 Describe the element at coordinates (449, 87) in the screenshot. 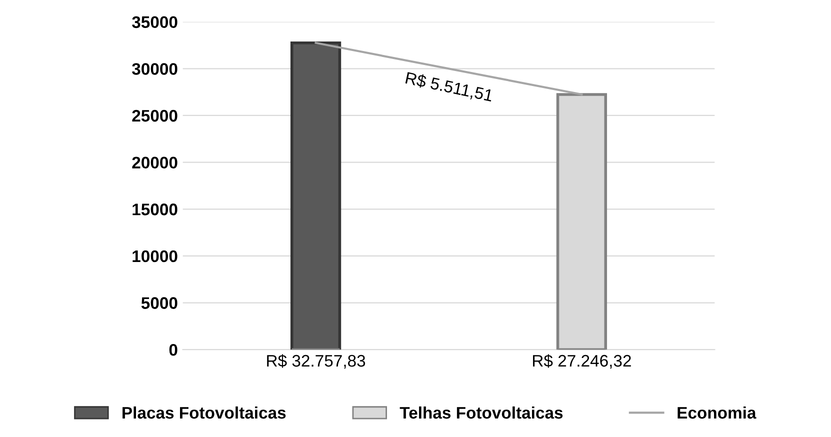

I see `annotation: R$ 5.511,51` at that location.